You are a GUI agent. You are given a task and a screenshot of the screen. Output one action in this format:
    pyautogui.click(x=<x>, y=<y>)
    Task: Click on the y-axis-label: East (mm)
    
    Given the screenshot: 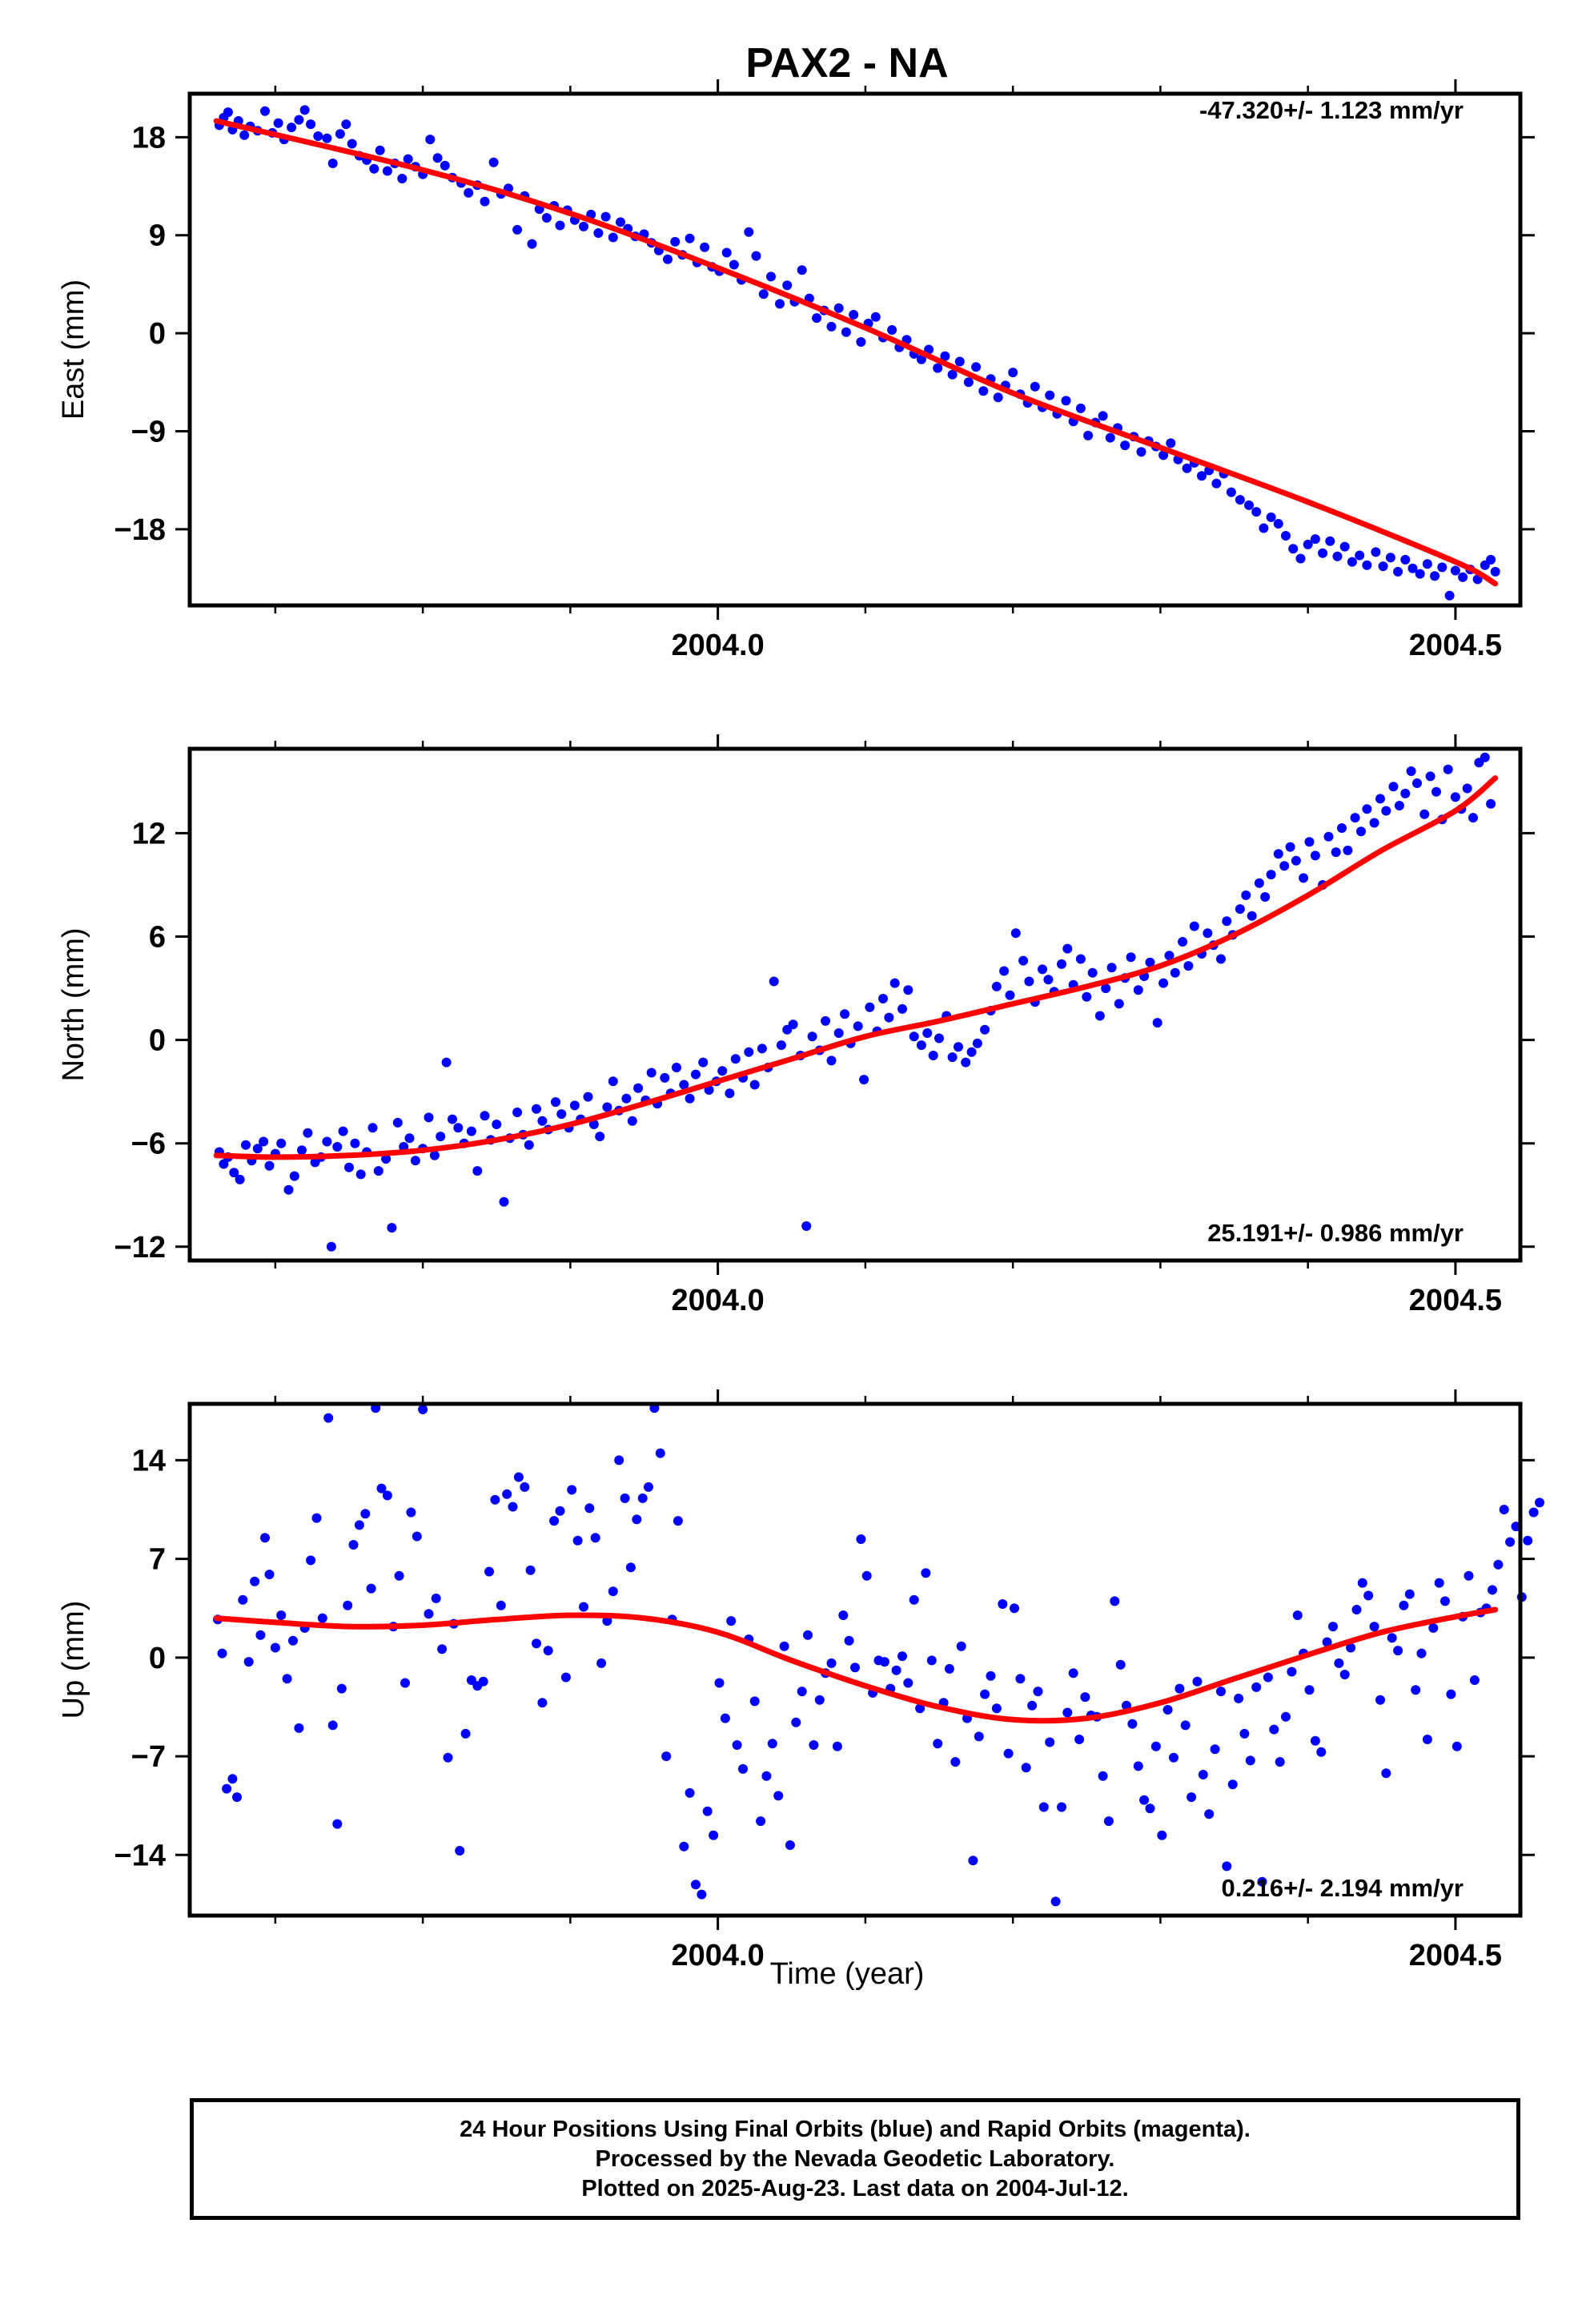 What is the action you would take?
    pyautogui.click(x=74, y=349)
    